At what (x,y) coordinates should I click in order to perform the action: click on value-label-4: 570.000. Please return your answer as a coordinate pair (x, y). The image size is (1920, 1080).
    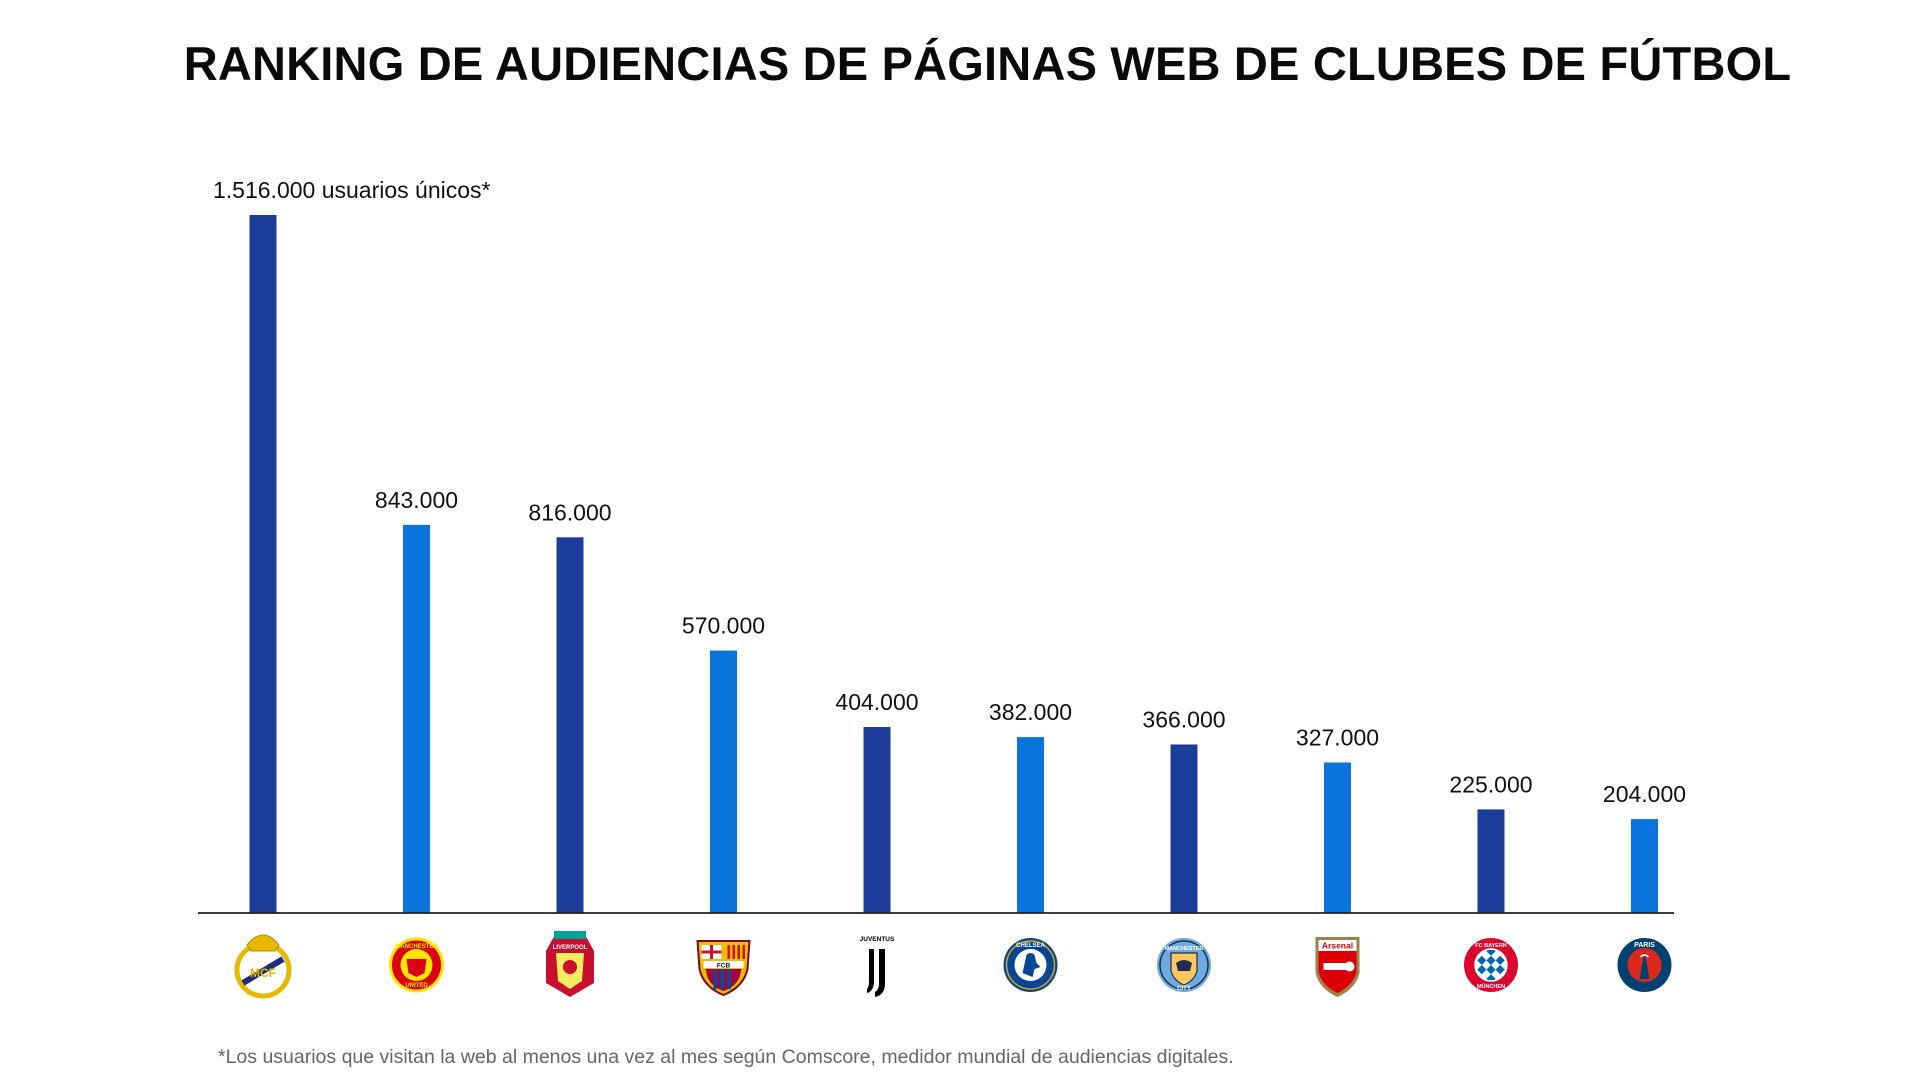
    Looking at the image, I should click on (723, 626).